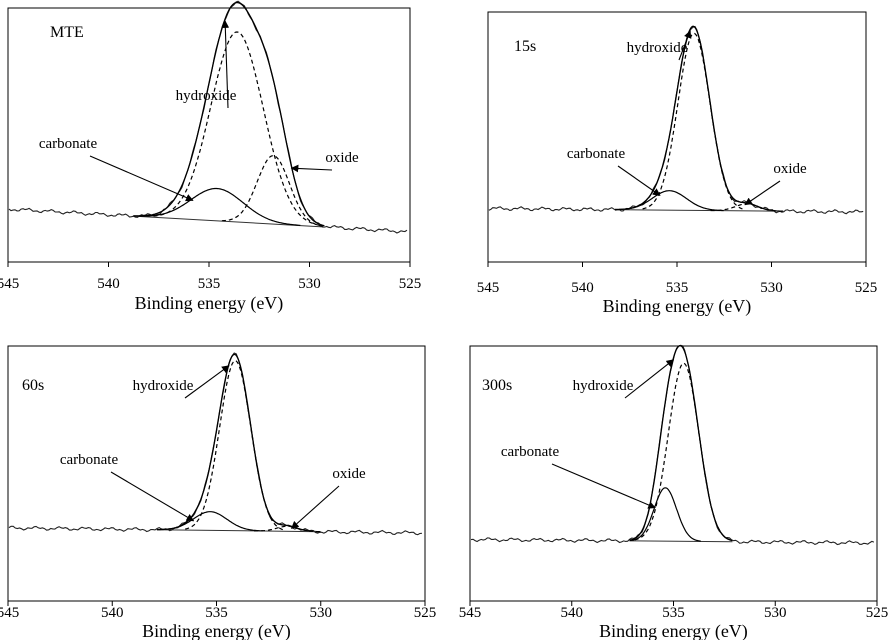 Image resolution: width=892 pixels, height=640 pixels. I want to click on panel-label: 15s, so click(525, 46).